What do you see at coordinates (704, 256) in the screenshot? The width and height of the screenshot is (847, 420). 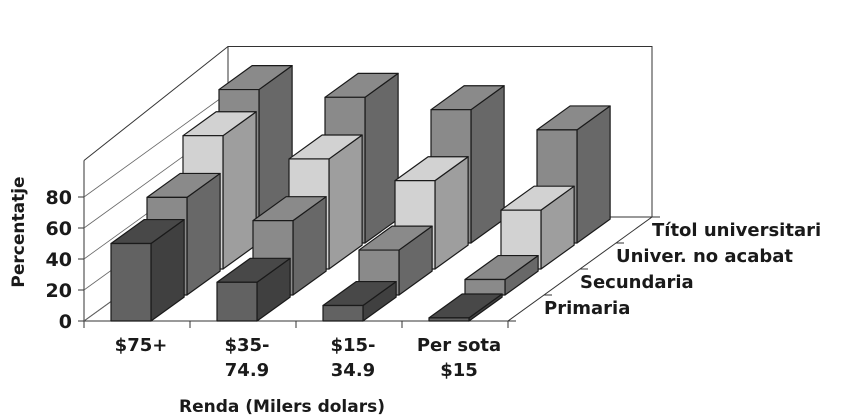 I see `legend-label: Univer. no acabat` at bounding box center [704, 256].